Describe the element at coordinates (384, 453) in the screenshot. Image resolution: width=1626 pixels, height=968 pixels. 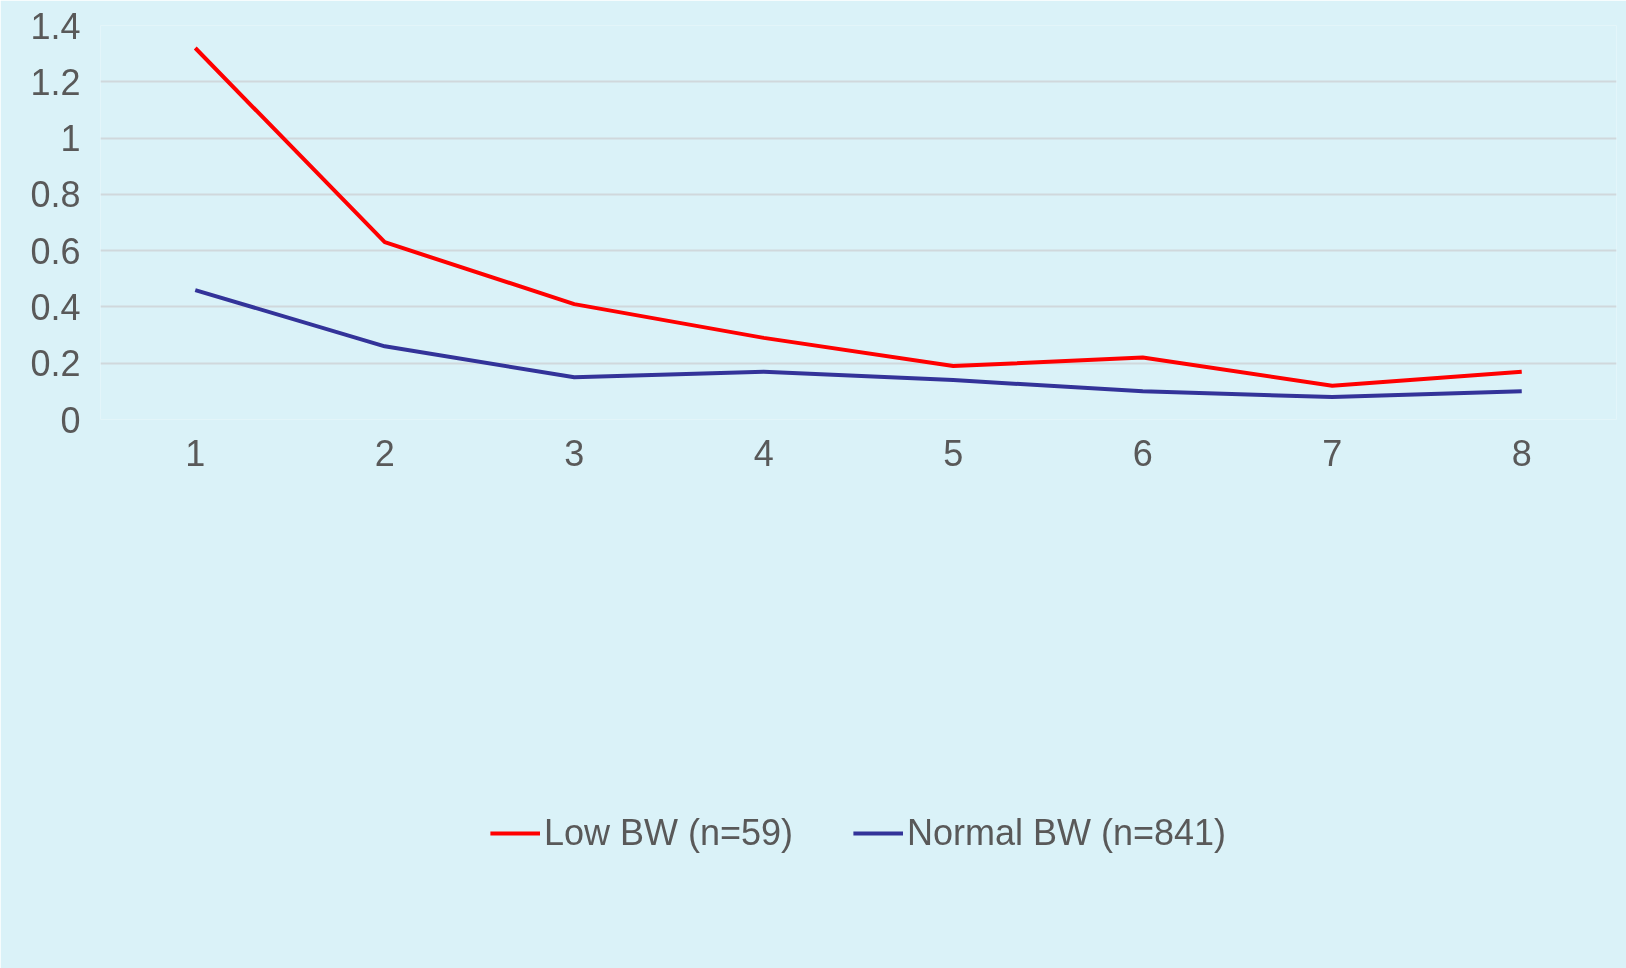
I see `x-tick-label: 2` at that location.